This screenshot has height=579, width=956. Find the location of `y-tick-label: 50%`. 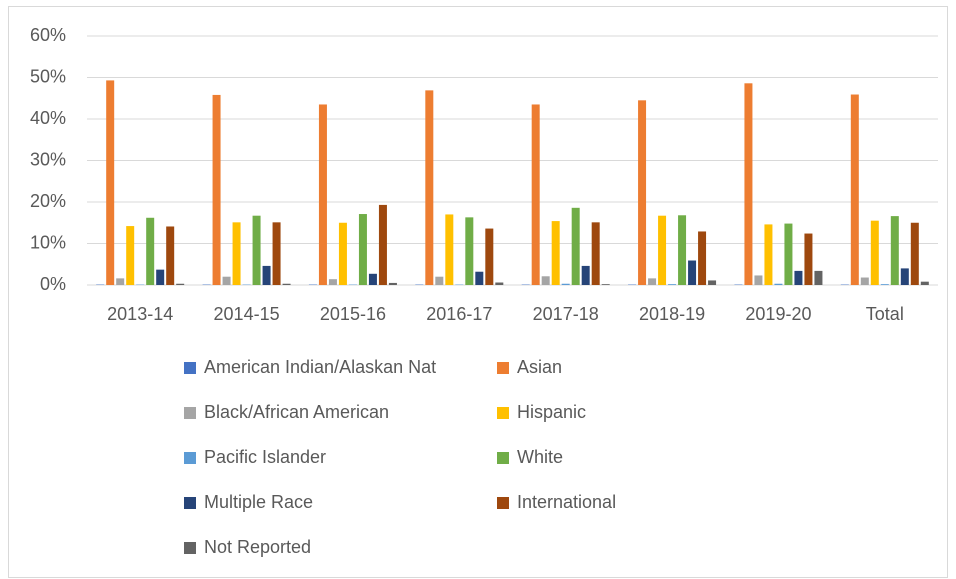

y-tick-label: 50% is located at coordinates (48, 76).